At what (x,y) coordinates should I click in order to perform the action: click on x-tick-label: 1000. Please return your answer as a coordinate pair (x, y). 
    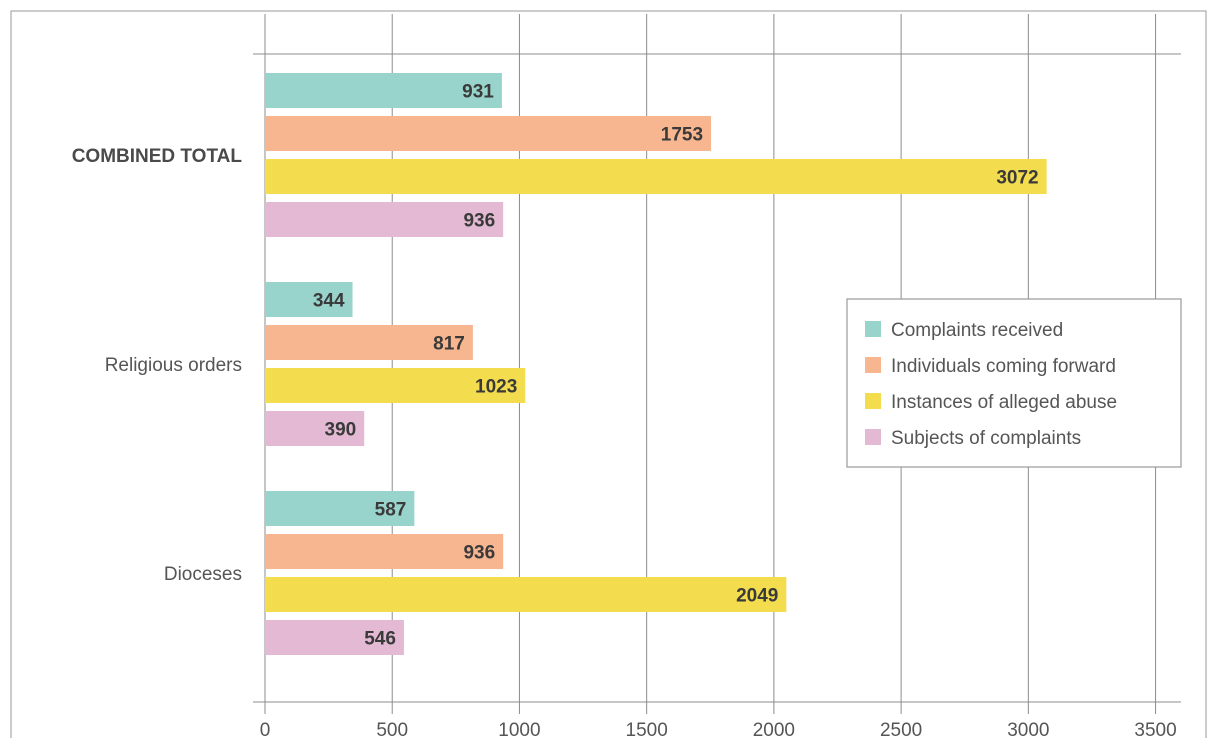
    Looking at the image, I should click on (519, 729).